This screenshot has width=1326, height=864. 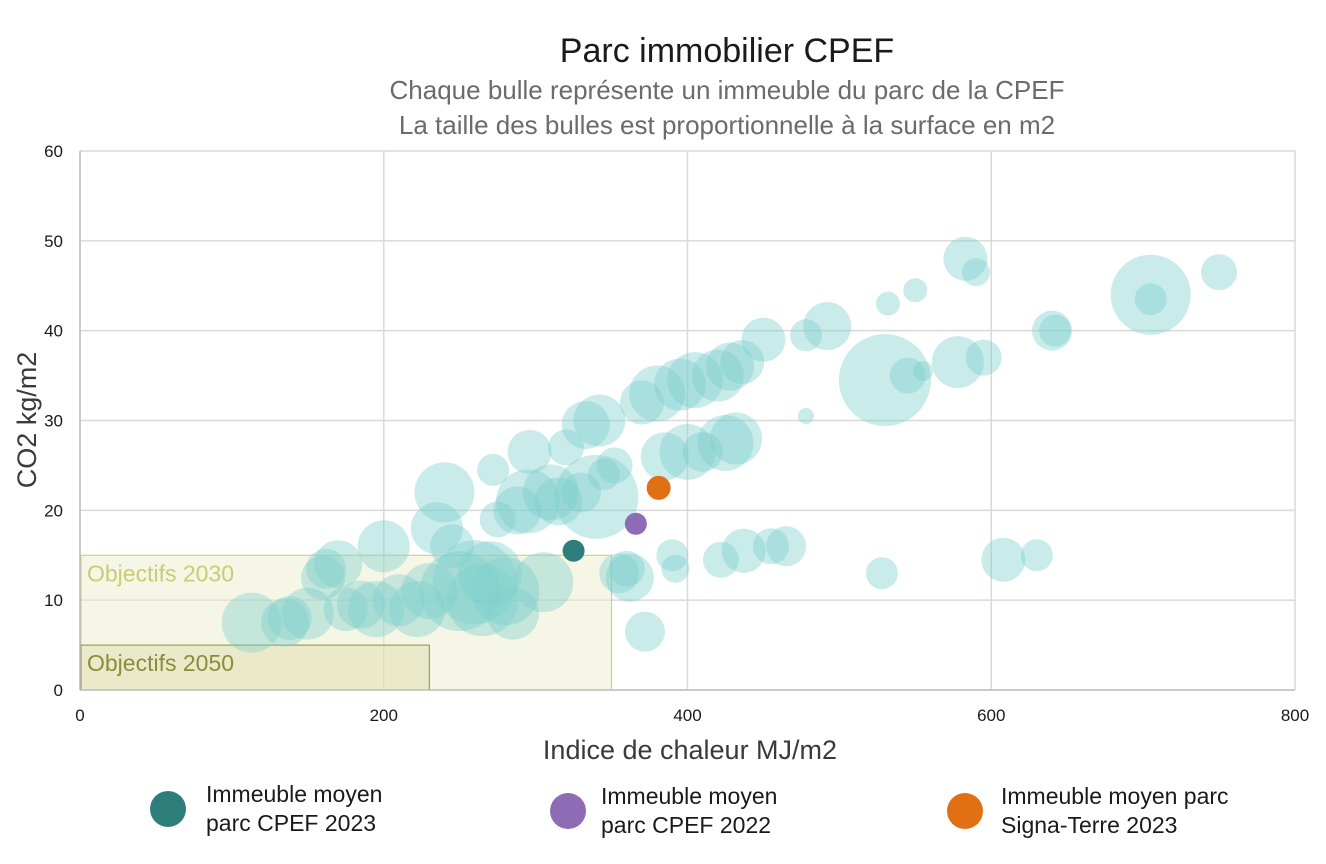 I want to click on legend-label-cpef2022-0: Immeuble moyen, so click(x=689, y=796).